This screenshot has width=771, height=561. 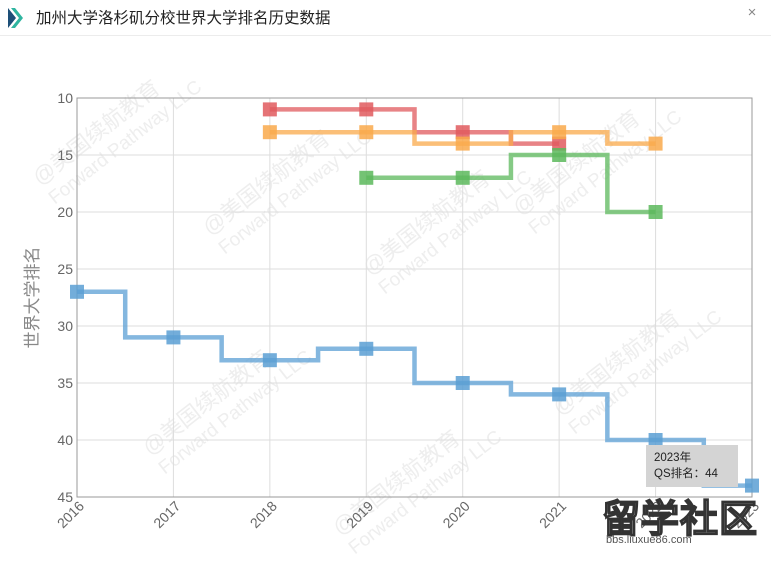 I want to click on brand-watermark: 留学社区 bbs.liuxue86.com, so click(x=685, y=518).